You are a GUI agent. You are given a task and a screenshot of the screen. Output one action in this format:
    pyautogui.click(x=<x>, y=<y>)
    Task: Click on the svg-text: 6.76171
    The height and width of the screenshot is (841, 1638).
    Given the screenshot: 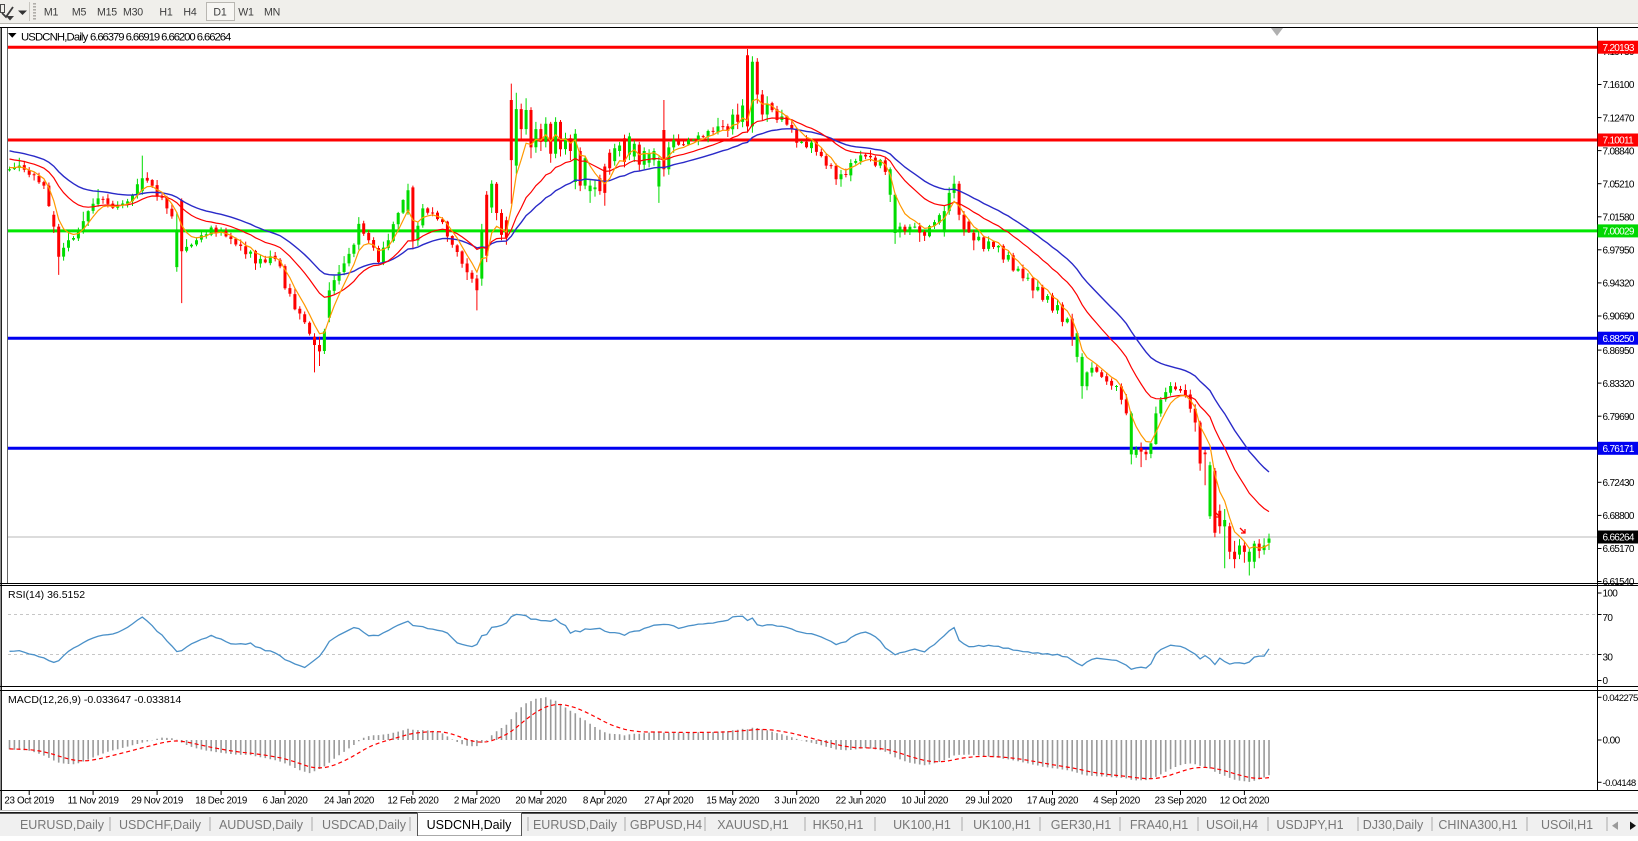 What is the action you would take?
    pyautogui.click(x=1619, y=449)
    